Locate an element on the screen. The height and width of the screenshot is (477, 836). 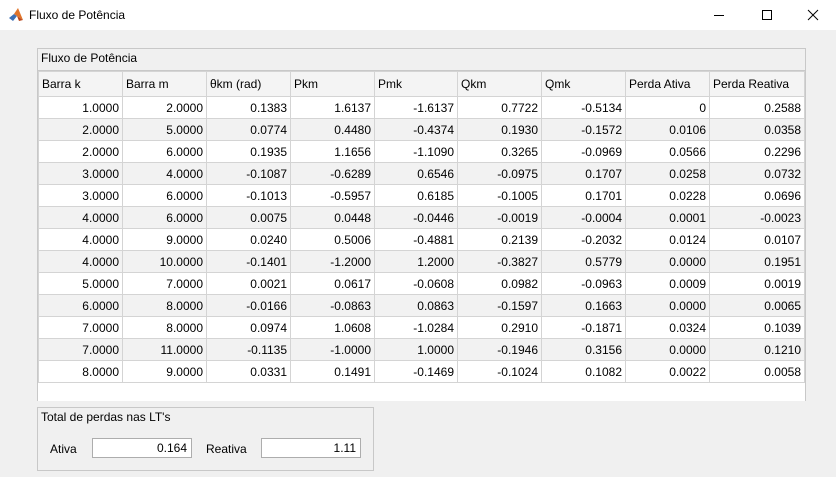
table-cell: 0.0358 is located at coordinates (757, 129).